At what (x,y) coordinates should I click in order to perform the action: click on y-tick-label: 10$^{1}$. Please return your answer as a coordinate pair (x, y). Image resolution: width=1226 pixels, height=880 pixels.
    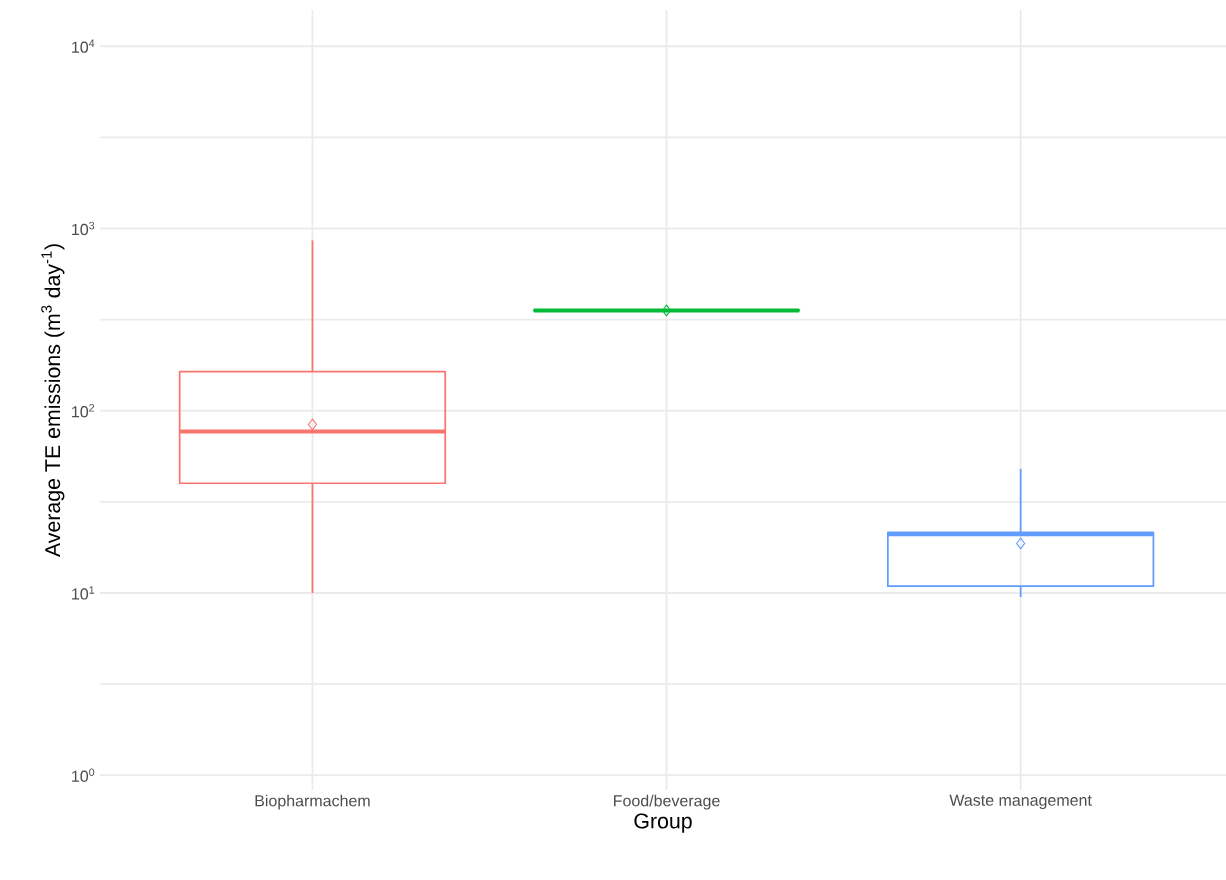
    Looking at the image, I should click on (83, 593).